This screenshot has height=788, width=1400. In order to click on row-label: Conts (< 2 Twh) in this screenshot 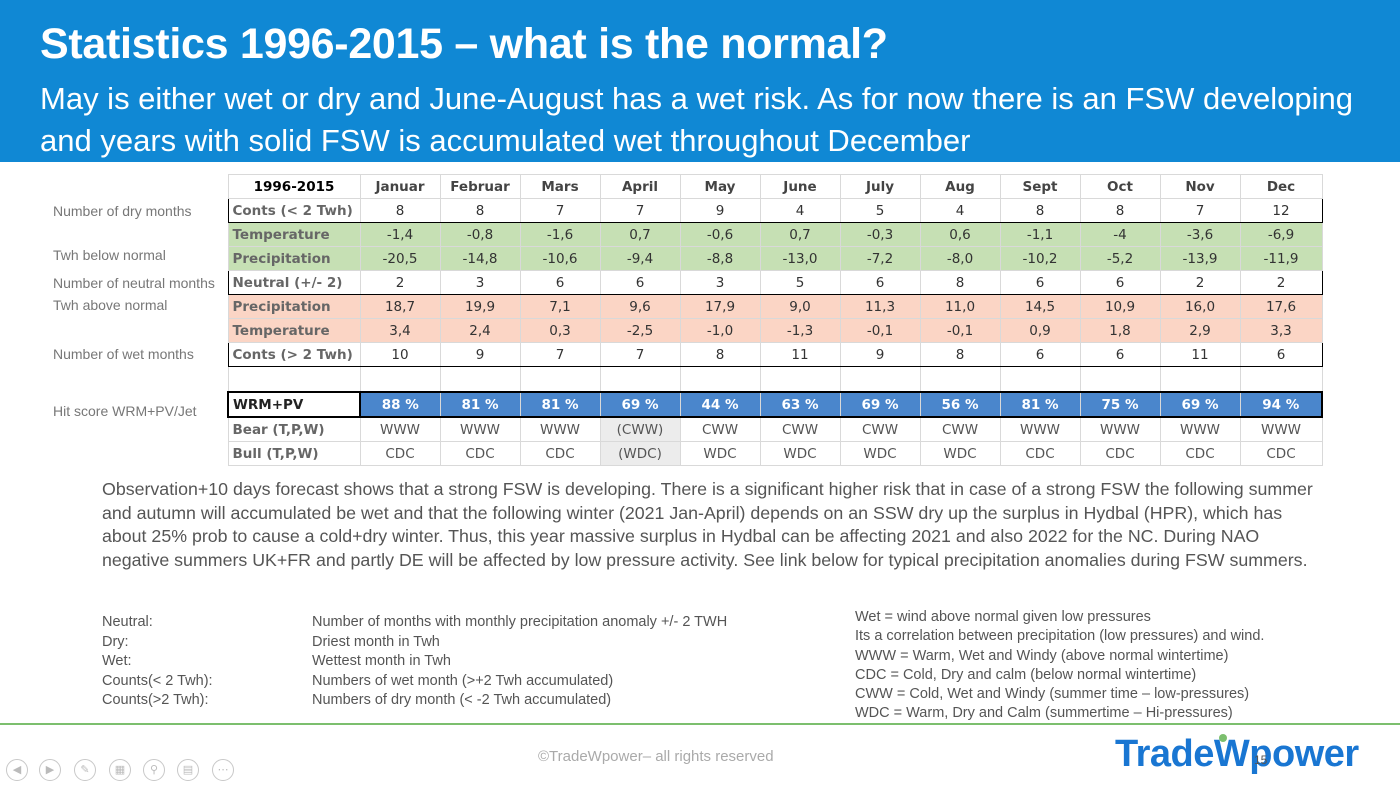, I will do `click(294, 210)`.